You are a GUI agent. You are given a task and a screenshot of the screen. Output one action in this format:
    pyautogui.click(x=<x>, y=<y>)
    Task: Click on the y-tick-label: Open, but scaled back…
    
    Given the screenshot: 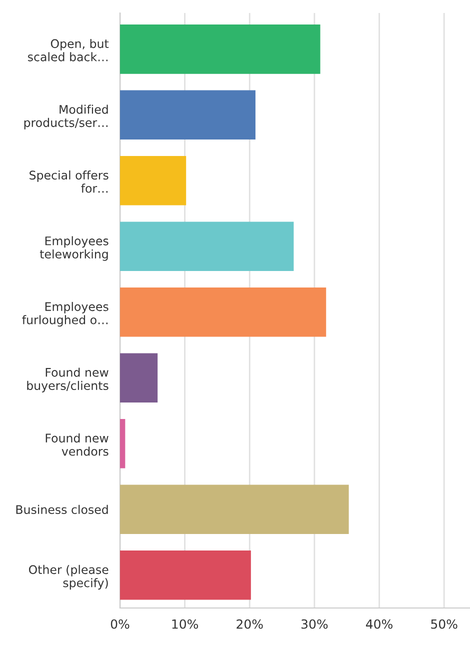 What is the action you would take?
    pyautogui.click(x=68, y=50)
    